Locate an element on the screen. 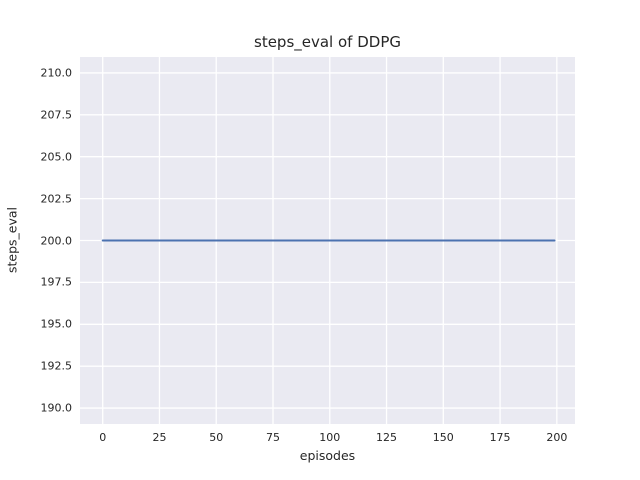 Image resolution: width=640 pixels, height=480 pixels. x-axis-label: episodes is located at coordinates (327, 455).